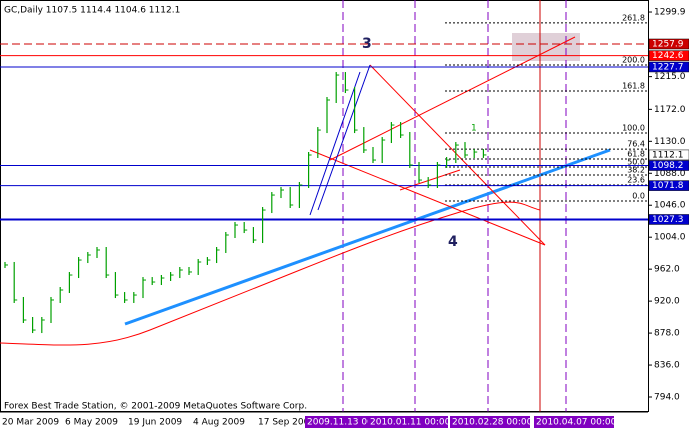 Image resolution: width=689 pixels, height=437 pixels. Describe the element at coordinates (92, 11) in the screenshot. I see `chart-title: GC,Daily 1107.5 1114.4 1104.6 1112.1` at that location.